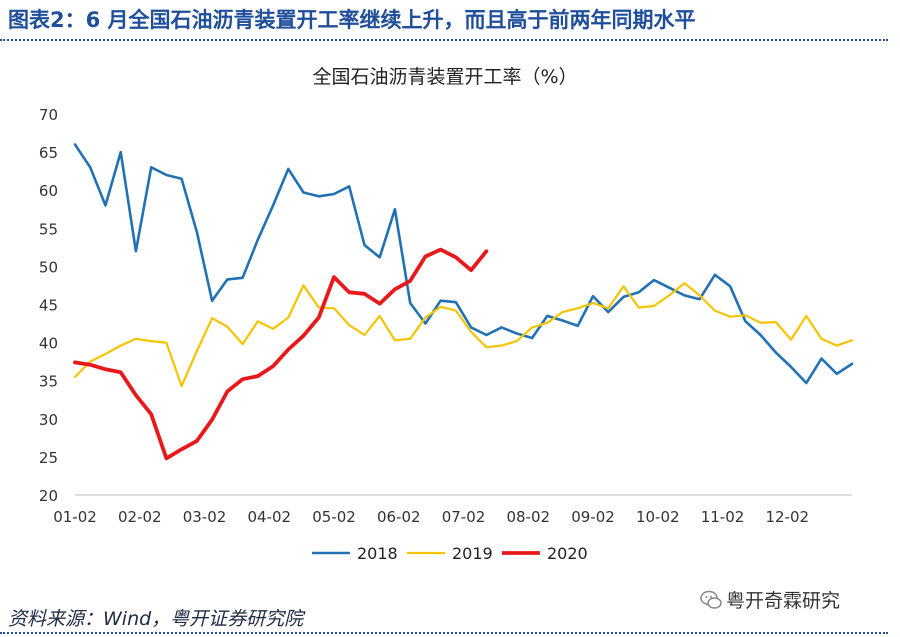 The image size is (900, 637). What do you see at coordinates (723, 517) in the screenshot?
I see `x-tick-label: 11-02` at bounding box center [723, 517].